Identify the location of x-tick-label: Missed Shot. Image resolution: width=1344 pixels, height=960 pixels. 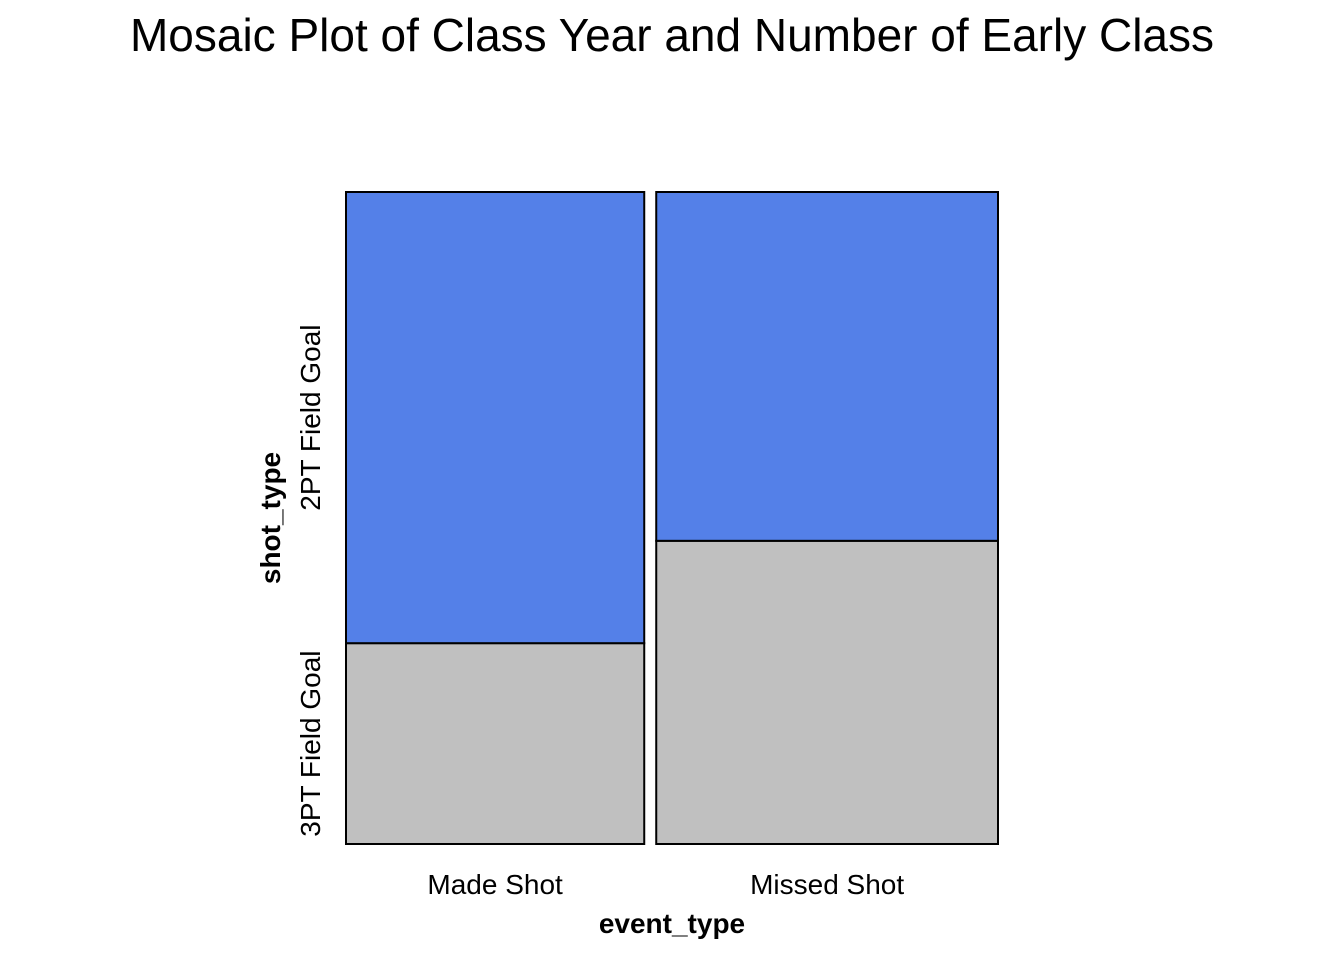
(827, 884).